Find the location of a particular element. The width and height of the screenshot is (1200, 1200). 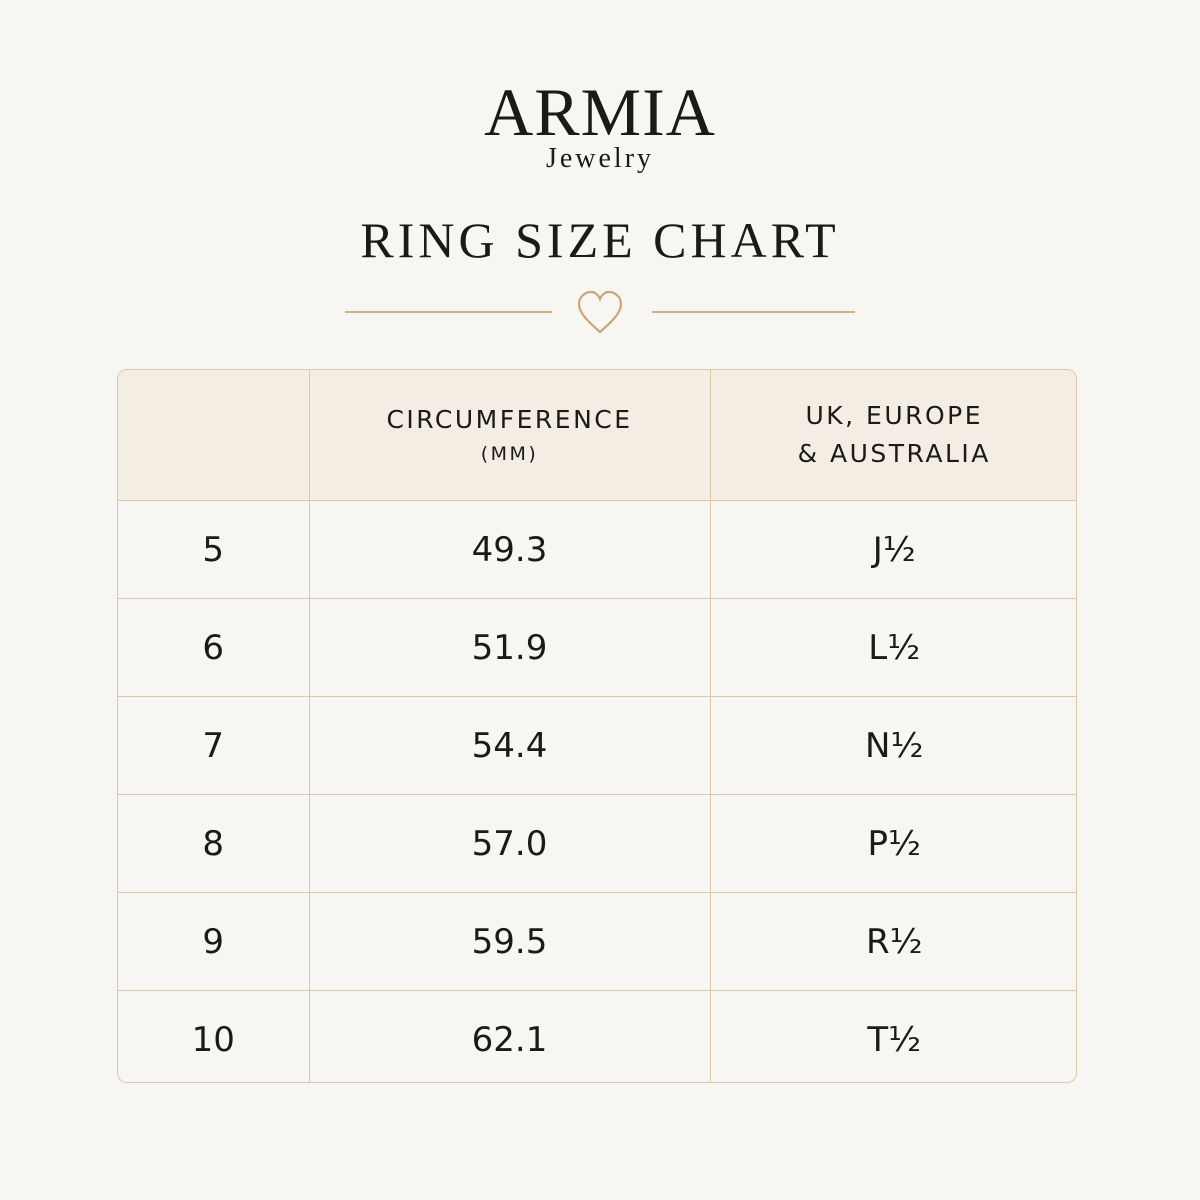

circumference: 59.5 is located at coordinates (509, 941).